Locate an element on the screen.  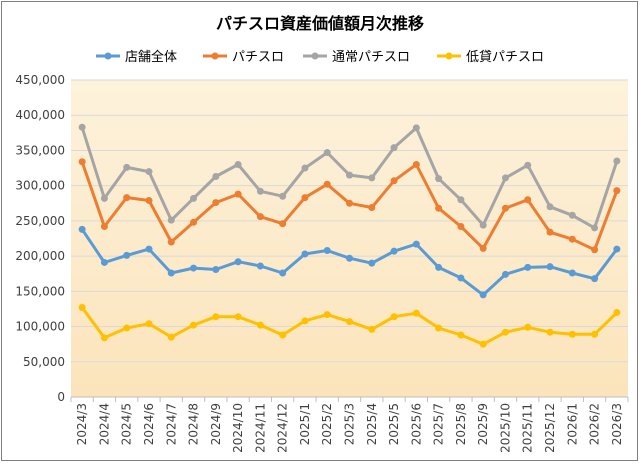
legend: 店舗全体 パチスロ 通常パチスロ 低貸パチスロ is located at coordinates (320, 57).